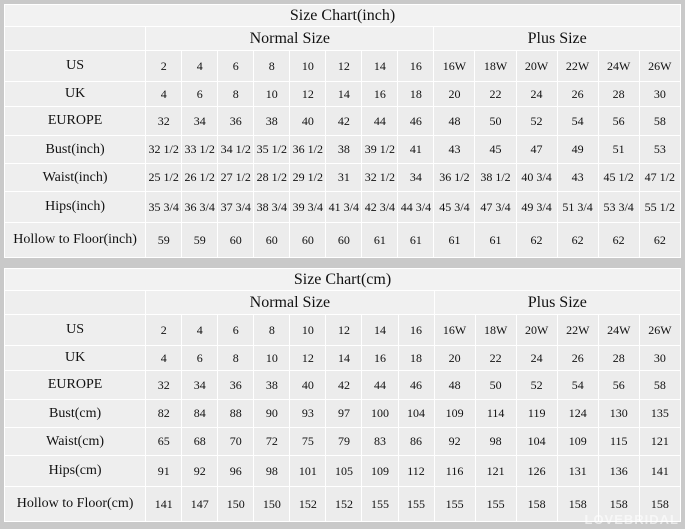 This screenshot has height=529, width=685. I want to click on table-cell: 40 3/4, so click(536, 177).